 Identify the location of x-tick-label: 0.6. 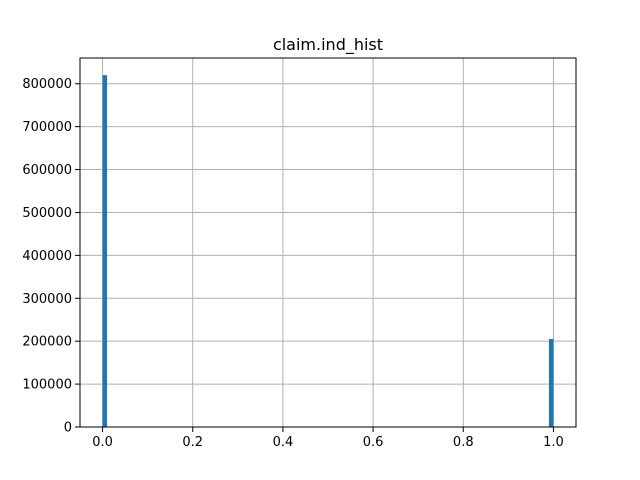
(373, 442).